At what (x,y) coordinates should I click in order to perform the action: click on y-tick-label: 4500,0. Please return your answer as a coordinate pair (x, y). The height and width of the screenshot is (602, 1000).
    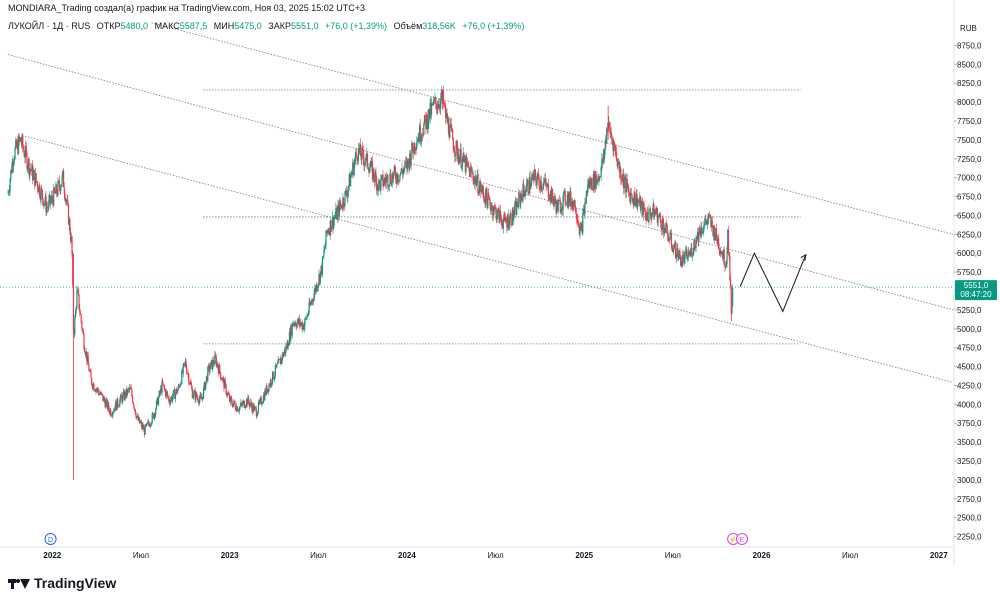
    Looking at the image, I should click on (969, 367).